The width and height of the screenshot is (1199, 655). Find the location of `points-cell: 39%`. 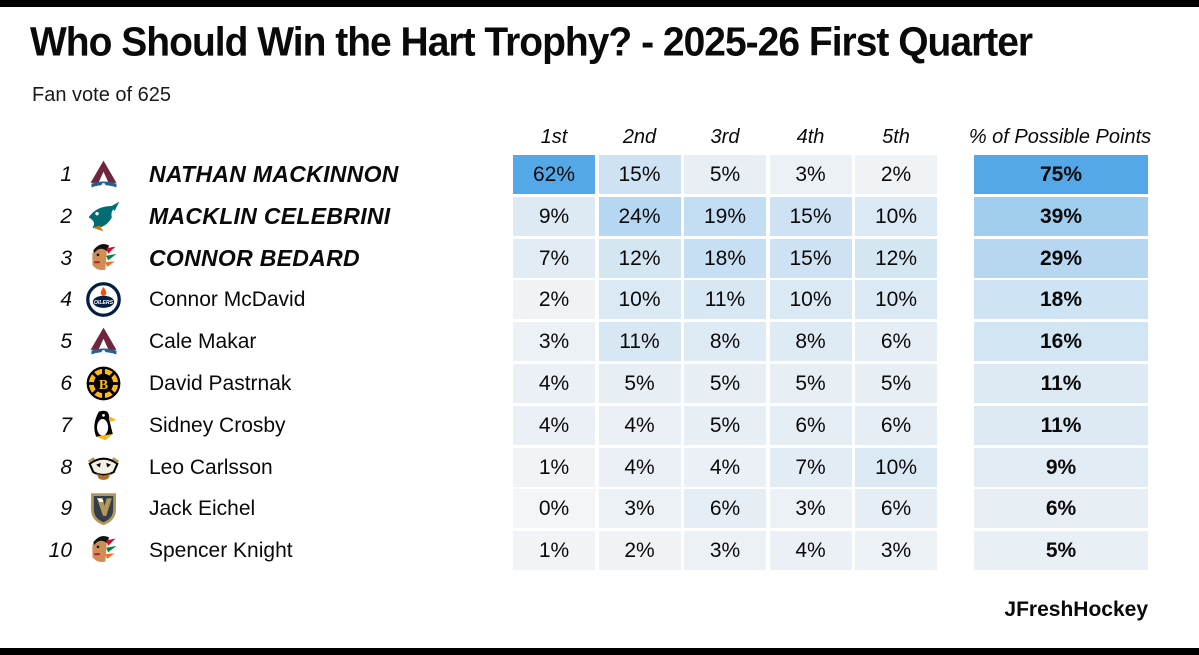

points-cell: 39% is located at coordinates (1061, 216).